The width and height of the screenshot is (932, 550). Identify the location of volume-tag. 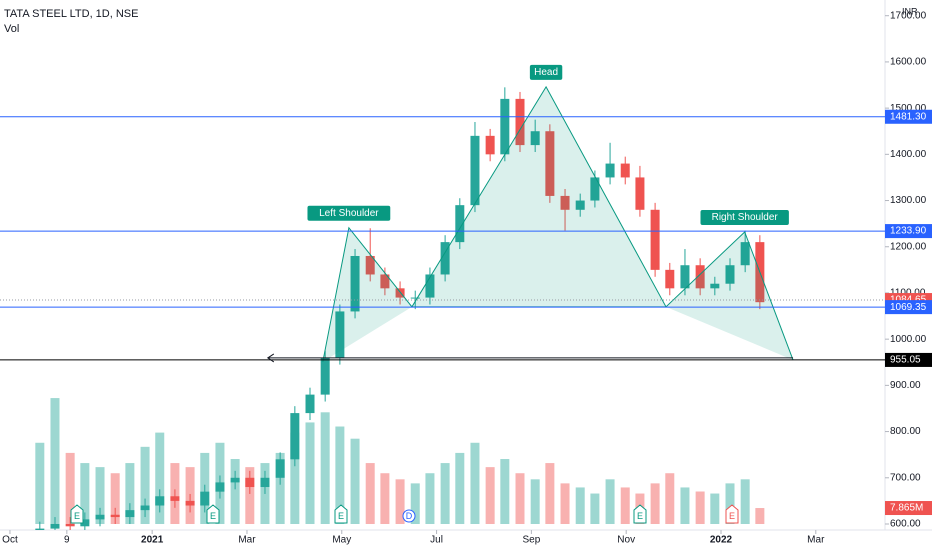
(908, 508).